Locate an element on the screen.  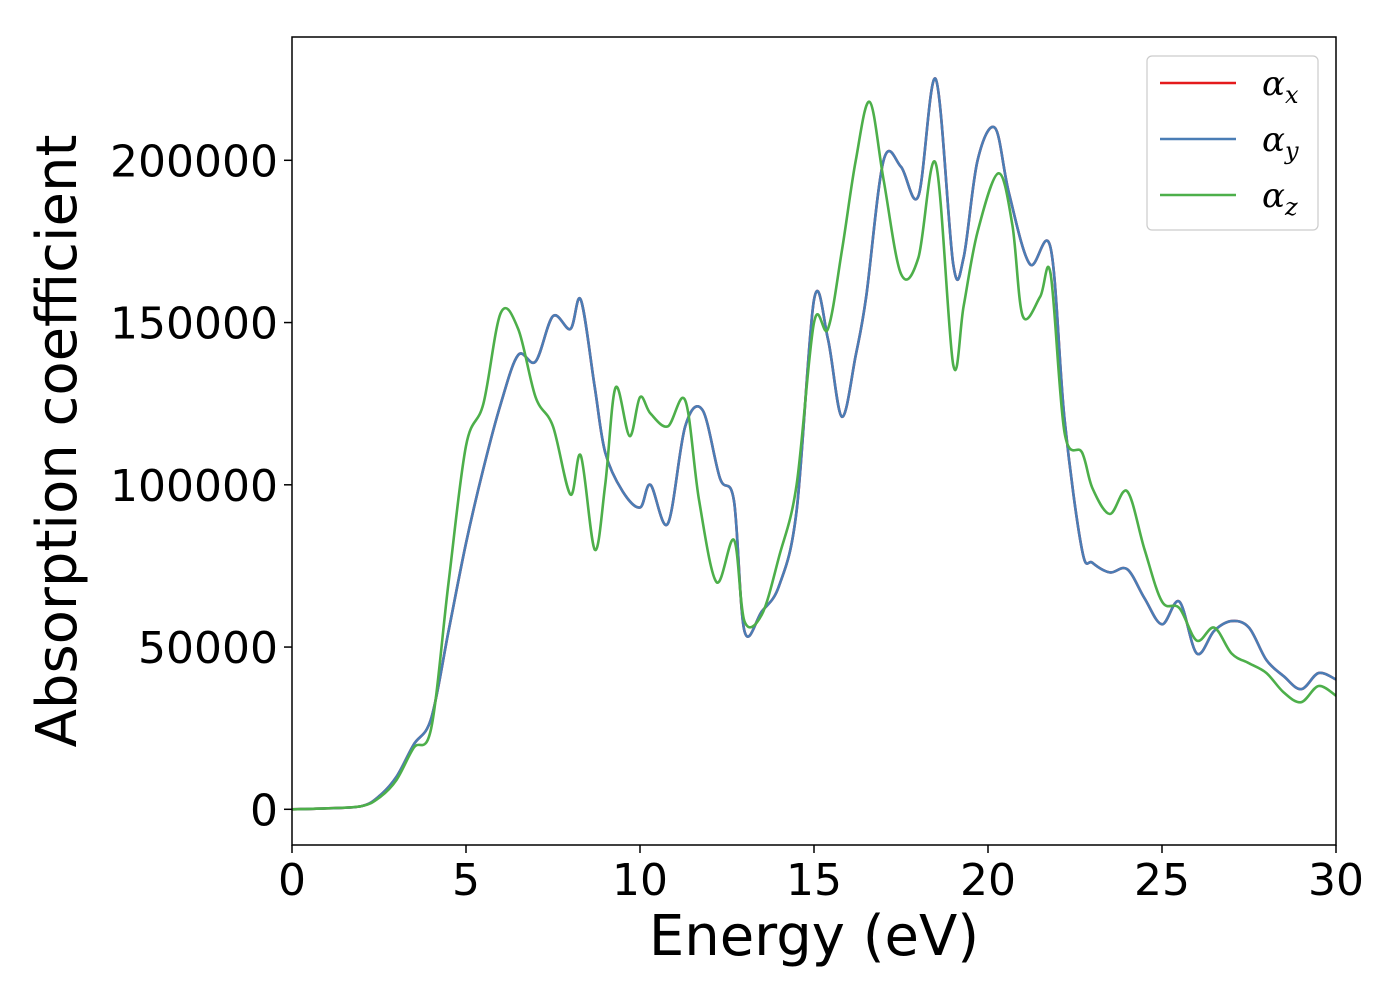
x-tick-label: 25 is located at coordinates (1162, 880).